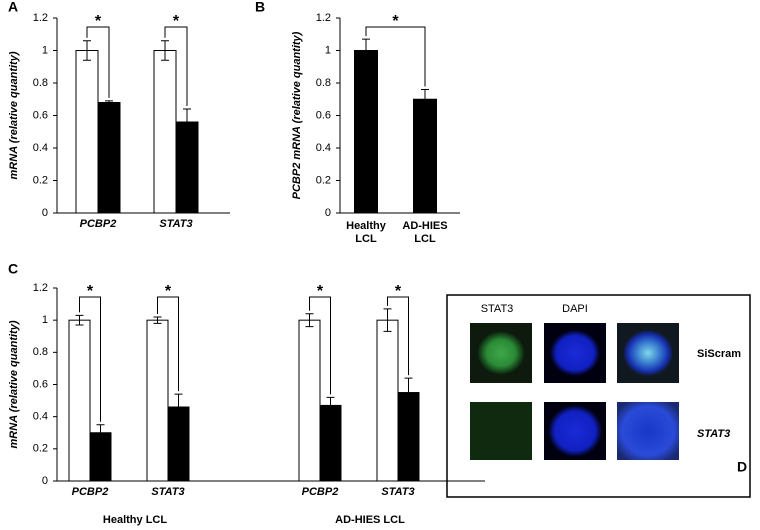 The width and height of the screenshot is (760, 530). What do you see at coordinates (13, 269) in the screenshot?
I see `panel-label: C` at bounding box center [13, 269].